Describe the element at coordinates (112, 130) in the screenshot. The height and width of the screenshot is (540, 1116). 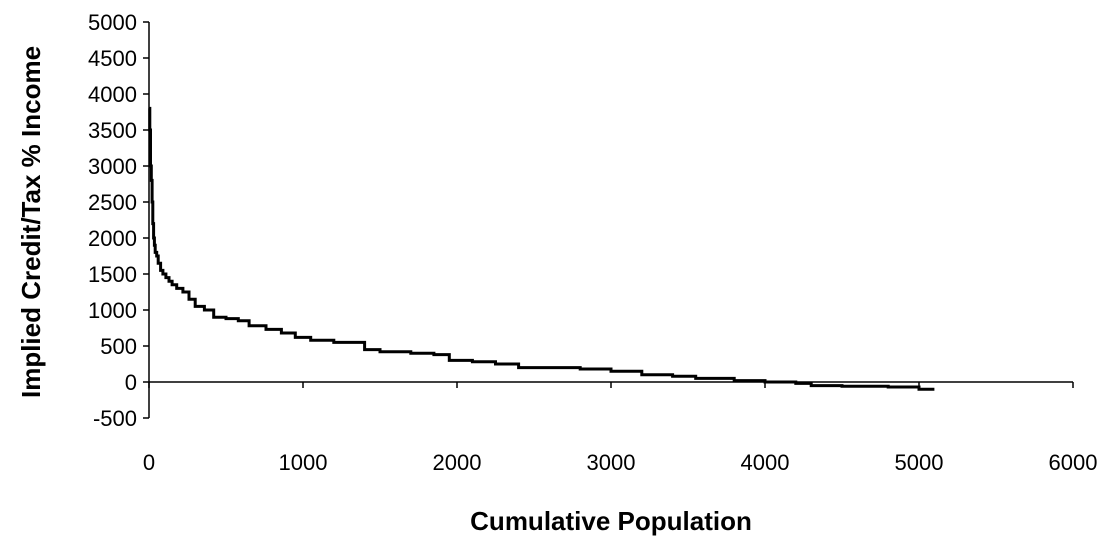
I see `y-tick-label: 3500` at that location.